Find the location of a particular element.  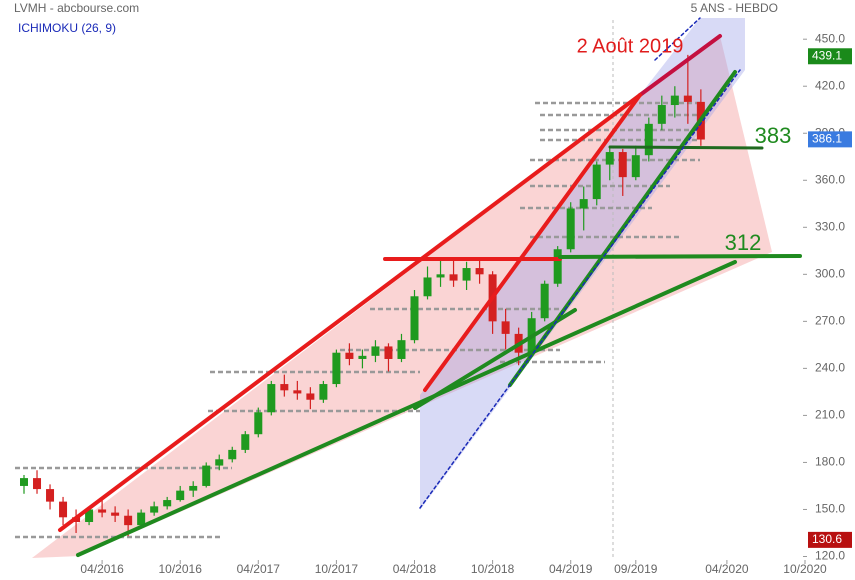

chart-subtitle: 5 ANS - HEBDO is located at coordinates (734, 8).